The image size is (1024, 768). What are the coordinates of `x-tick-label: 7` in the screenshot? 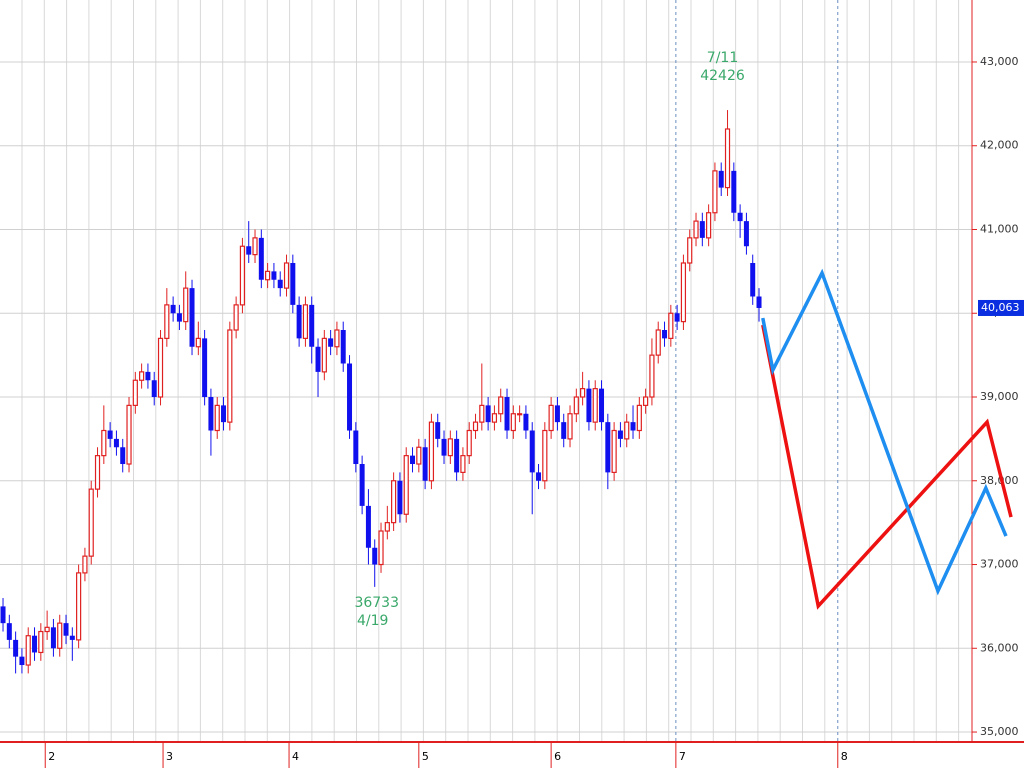 It's located at (682, 756).